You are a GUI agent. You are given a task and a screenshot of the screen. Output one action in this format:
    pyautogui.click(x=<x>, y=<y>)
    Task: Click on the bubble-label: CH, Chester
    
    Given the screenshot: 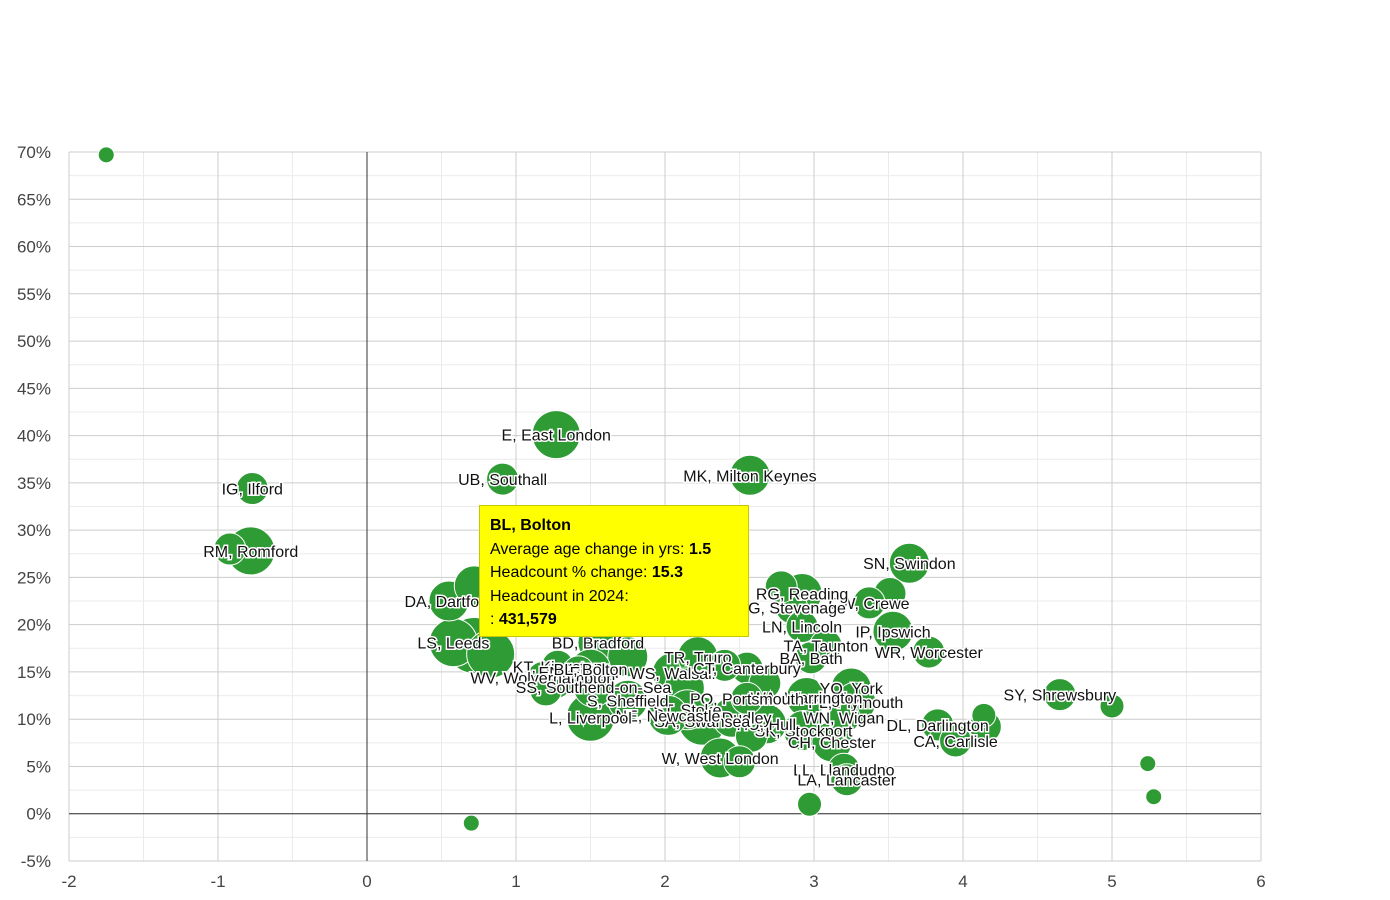 What is the action you would take?
    pyautogui.click(x=832, y=743)
    